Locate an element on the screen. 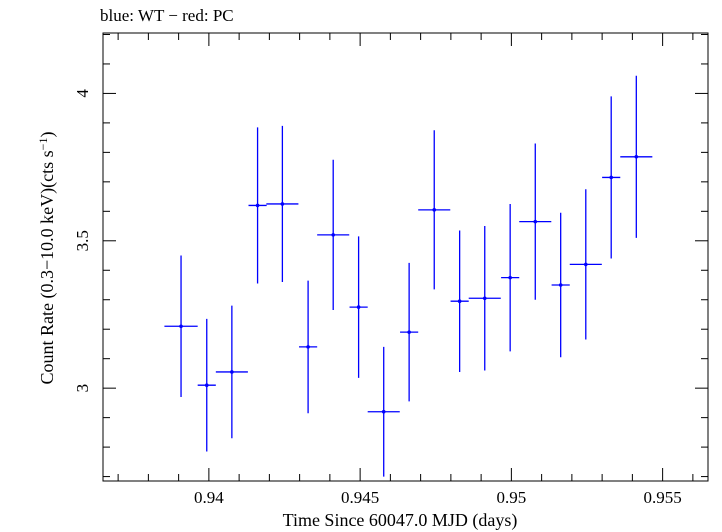 The image size is (722, 532). chart-title: blue: WT − red: PC is located at coordinates (167, 15).